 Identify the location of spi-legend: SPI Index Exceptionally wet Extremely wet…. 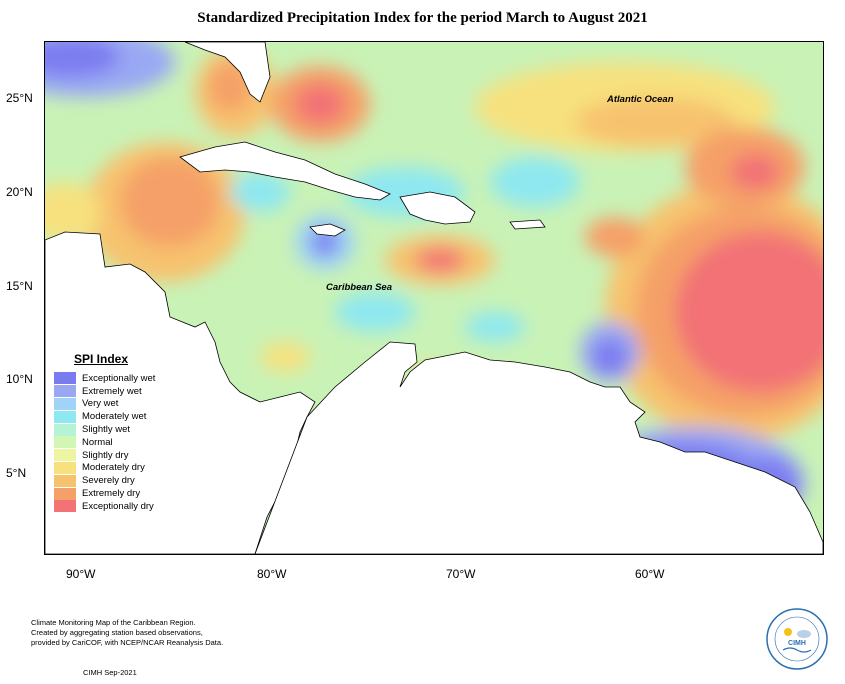
(109, 432).